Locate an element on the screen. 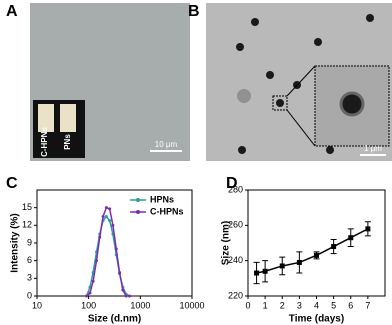 The image size is (392, 325). y-tick-label: 15 is located at coordinates (27, 207).